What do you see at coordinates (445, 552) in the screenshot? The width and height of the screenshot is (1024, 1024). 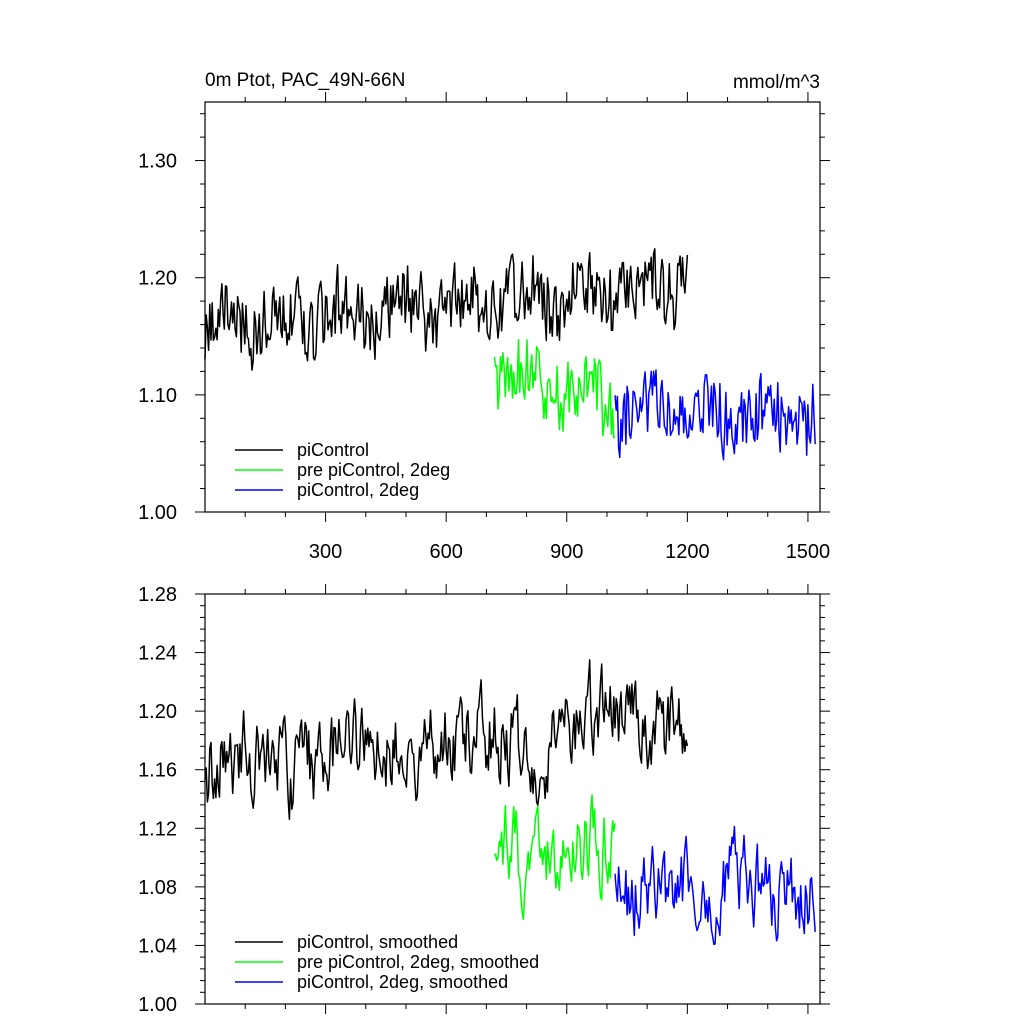 I see `x-tick-label: 600` at bounding box center [445, 552].